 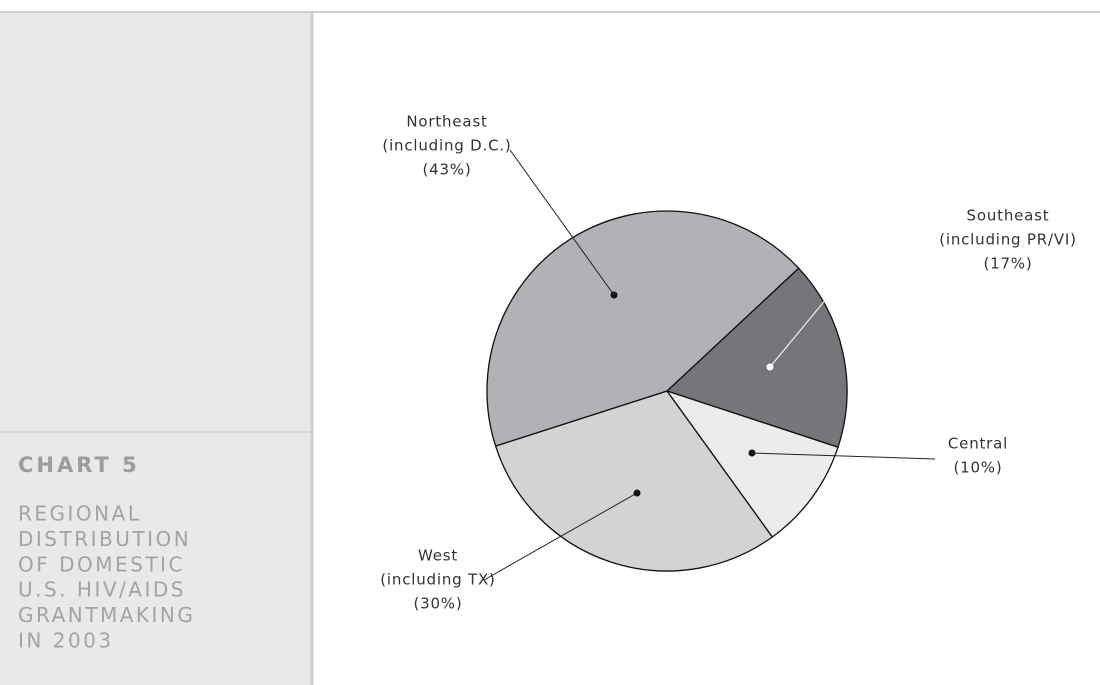 What do you see at coordinates (79, 514) in the screenshot?
I see `subtitle-line: REGIONAL` at bounding box center [79, 514].